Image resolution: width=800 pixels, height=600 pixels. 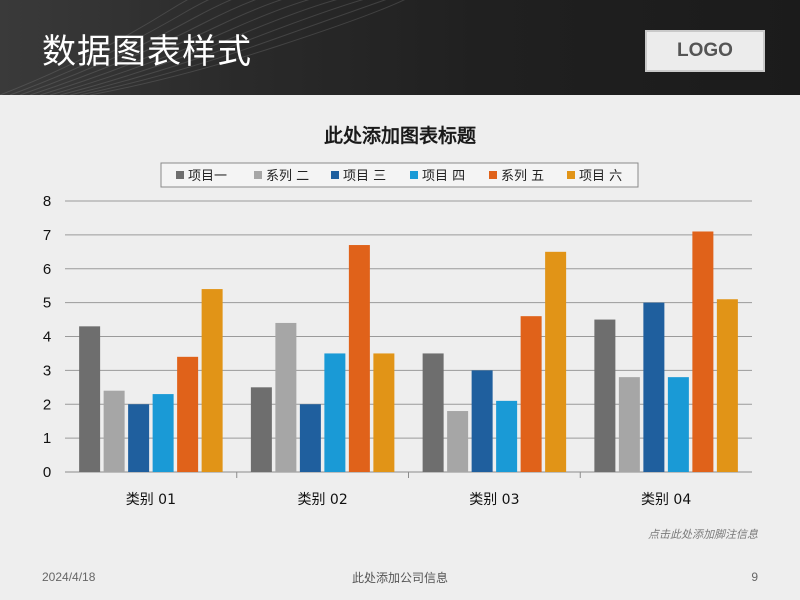 I want to click on logo-placeholder: LOGO, so click(x=705, y=51).